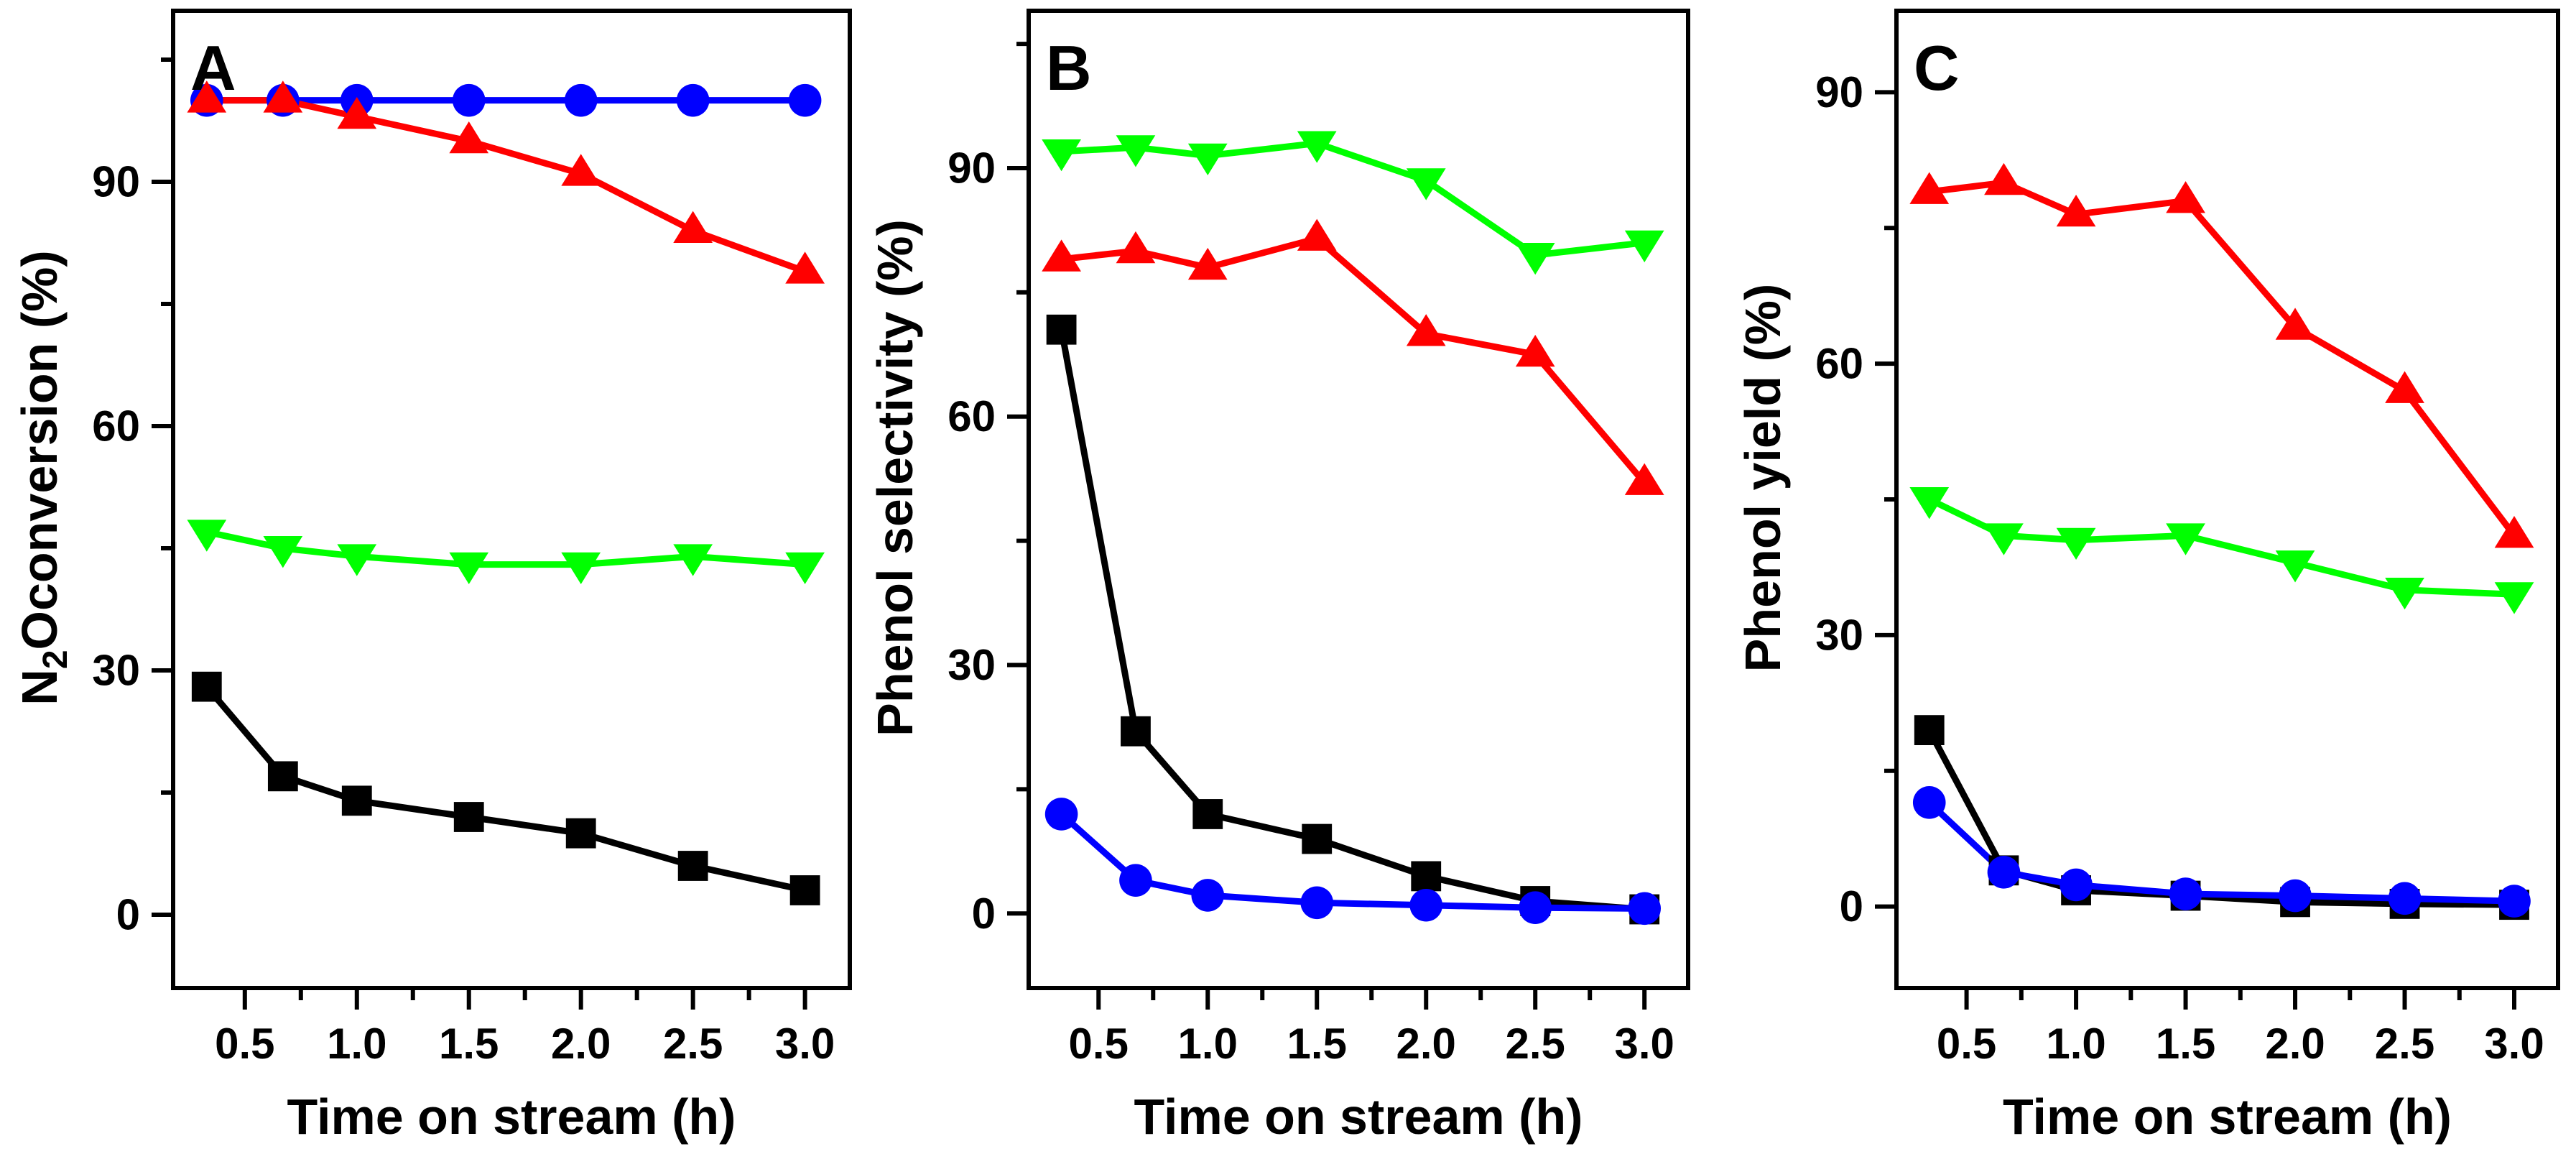 The width and height of the screenshot is (2576, 1154). Describe the element at coordinates (1317, 1044) in the screenshot. I see `panel-b-x-tick-label: 1.5` at that location.